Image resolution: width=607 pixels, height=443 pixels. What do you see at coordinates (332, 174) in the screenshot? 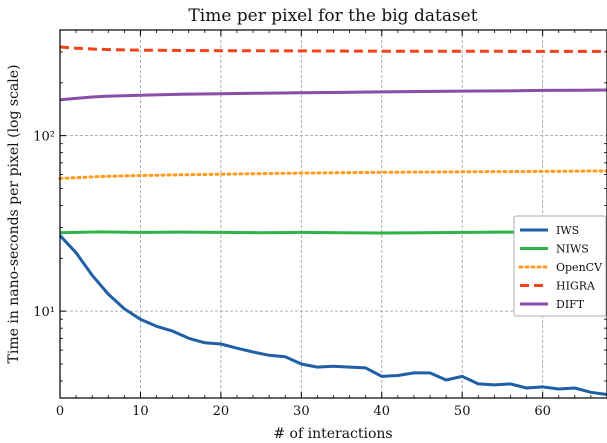
I see `series-line-opencv` at bounding box center [332, 174].